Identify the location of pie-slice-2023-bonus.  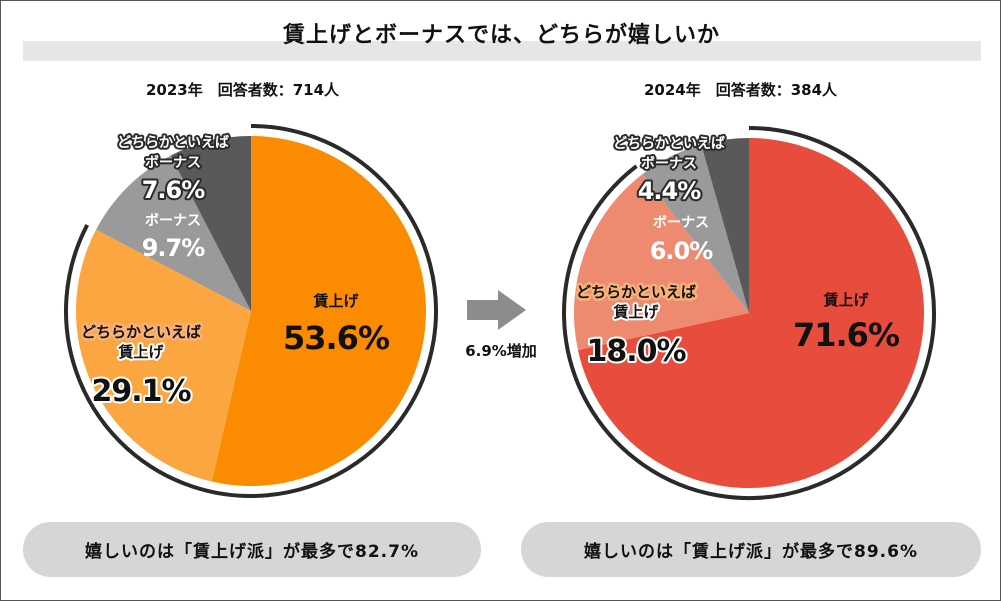
(173, 233).